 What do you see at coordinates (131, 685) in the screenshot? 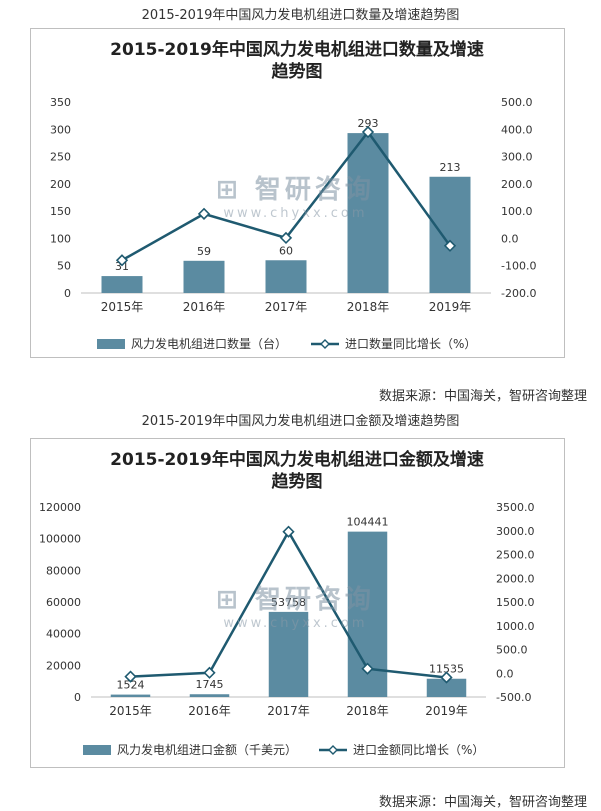
I see `bar-data-label: 1524` at bounding box center [131, 685].